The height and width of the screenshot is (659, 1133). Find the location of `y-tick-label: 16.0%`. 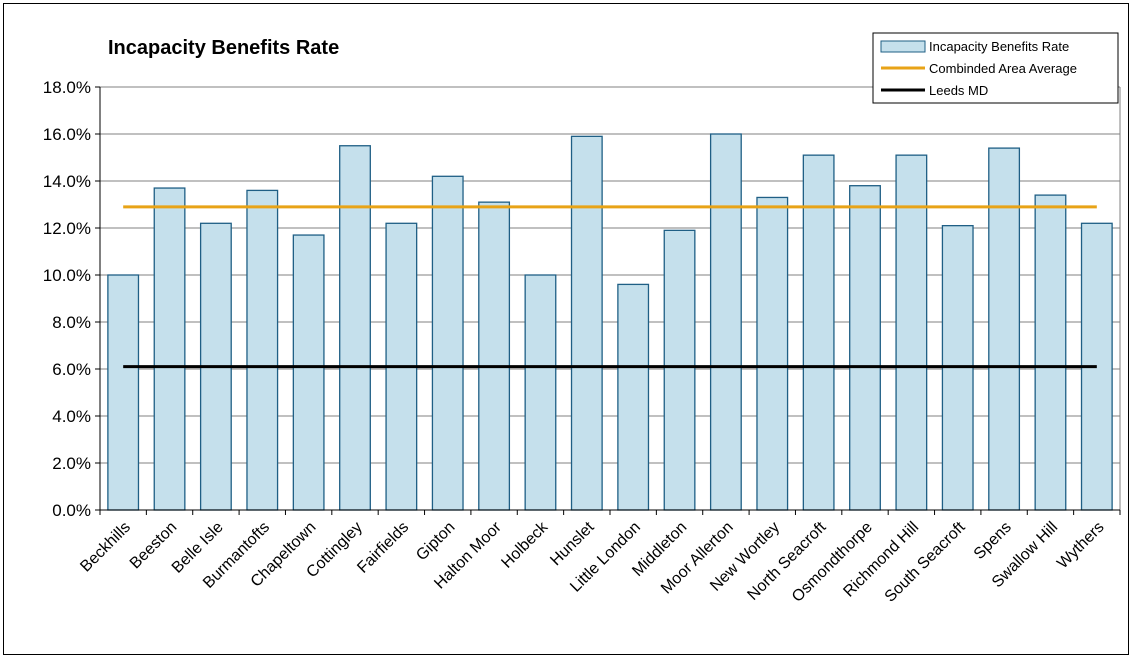

y-tick-label: 16.0% is located at coordinates (67, 134).